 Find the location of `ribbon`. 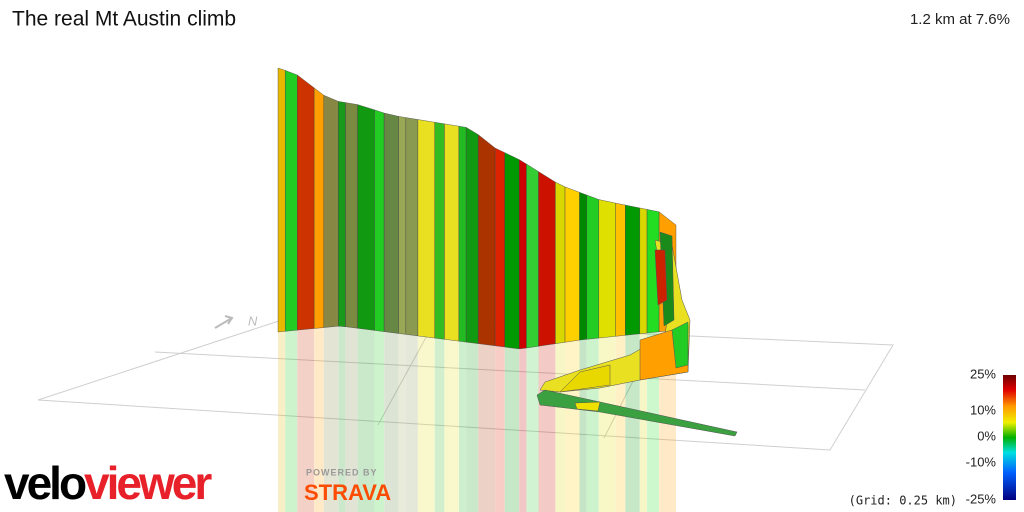

ribbon is located at coordinates (637, 334).